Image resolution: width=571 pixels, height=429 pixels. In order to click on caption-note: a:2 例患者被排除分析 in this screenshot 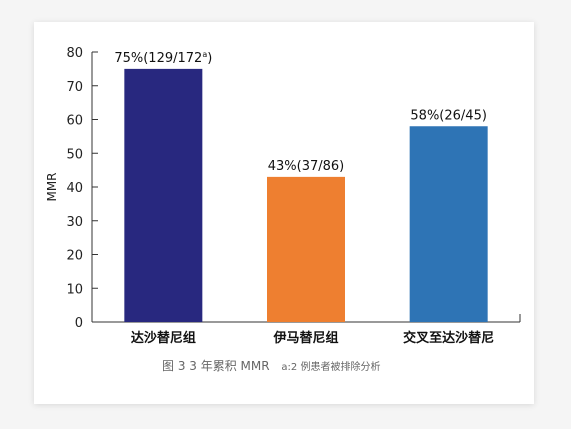, I will do `click(330, 366)`.